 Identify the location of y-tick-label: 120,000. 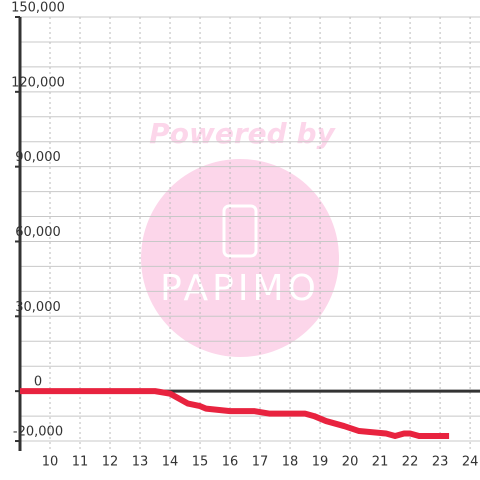
(38, 82).